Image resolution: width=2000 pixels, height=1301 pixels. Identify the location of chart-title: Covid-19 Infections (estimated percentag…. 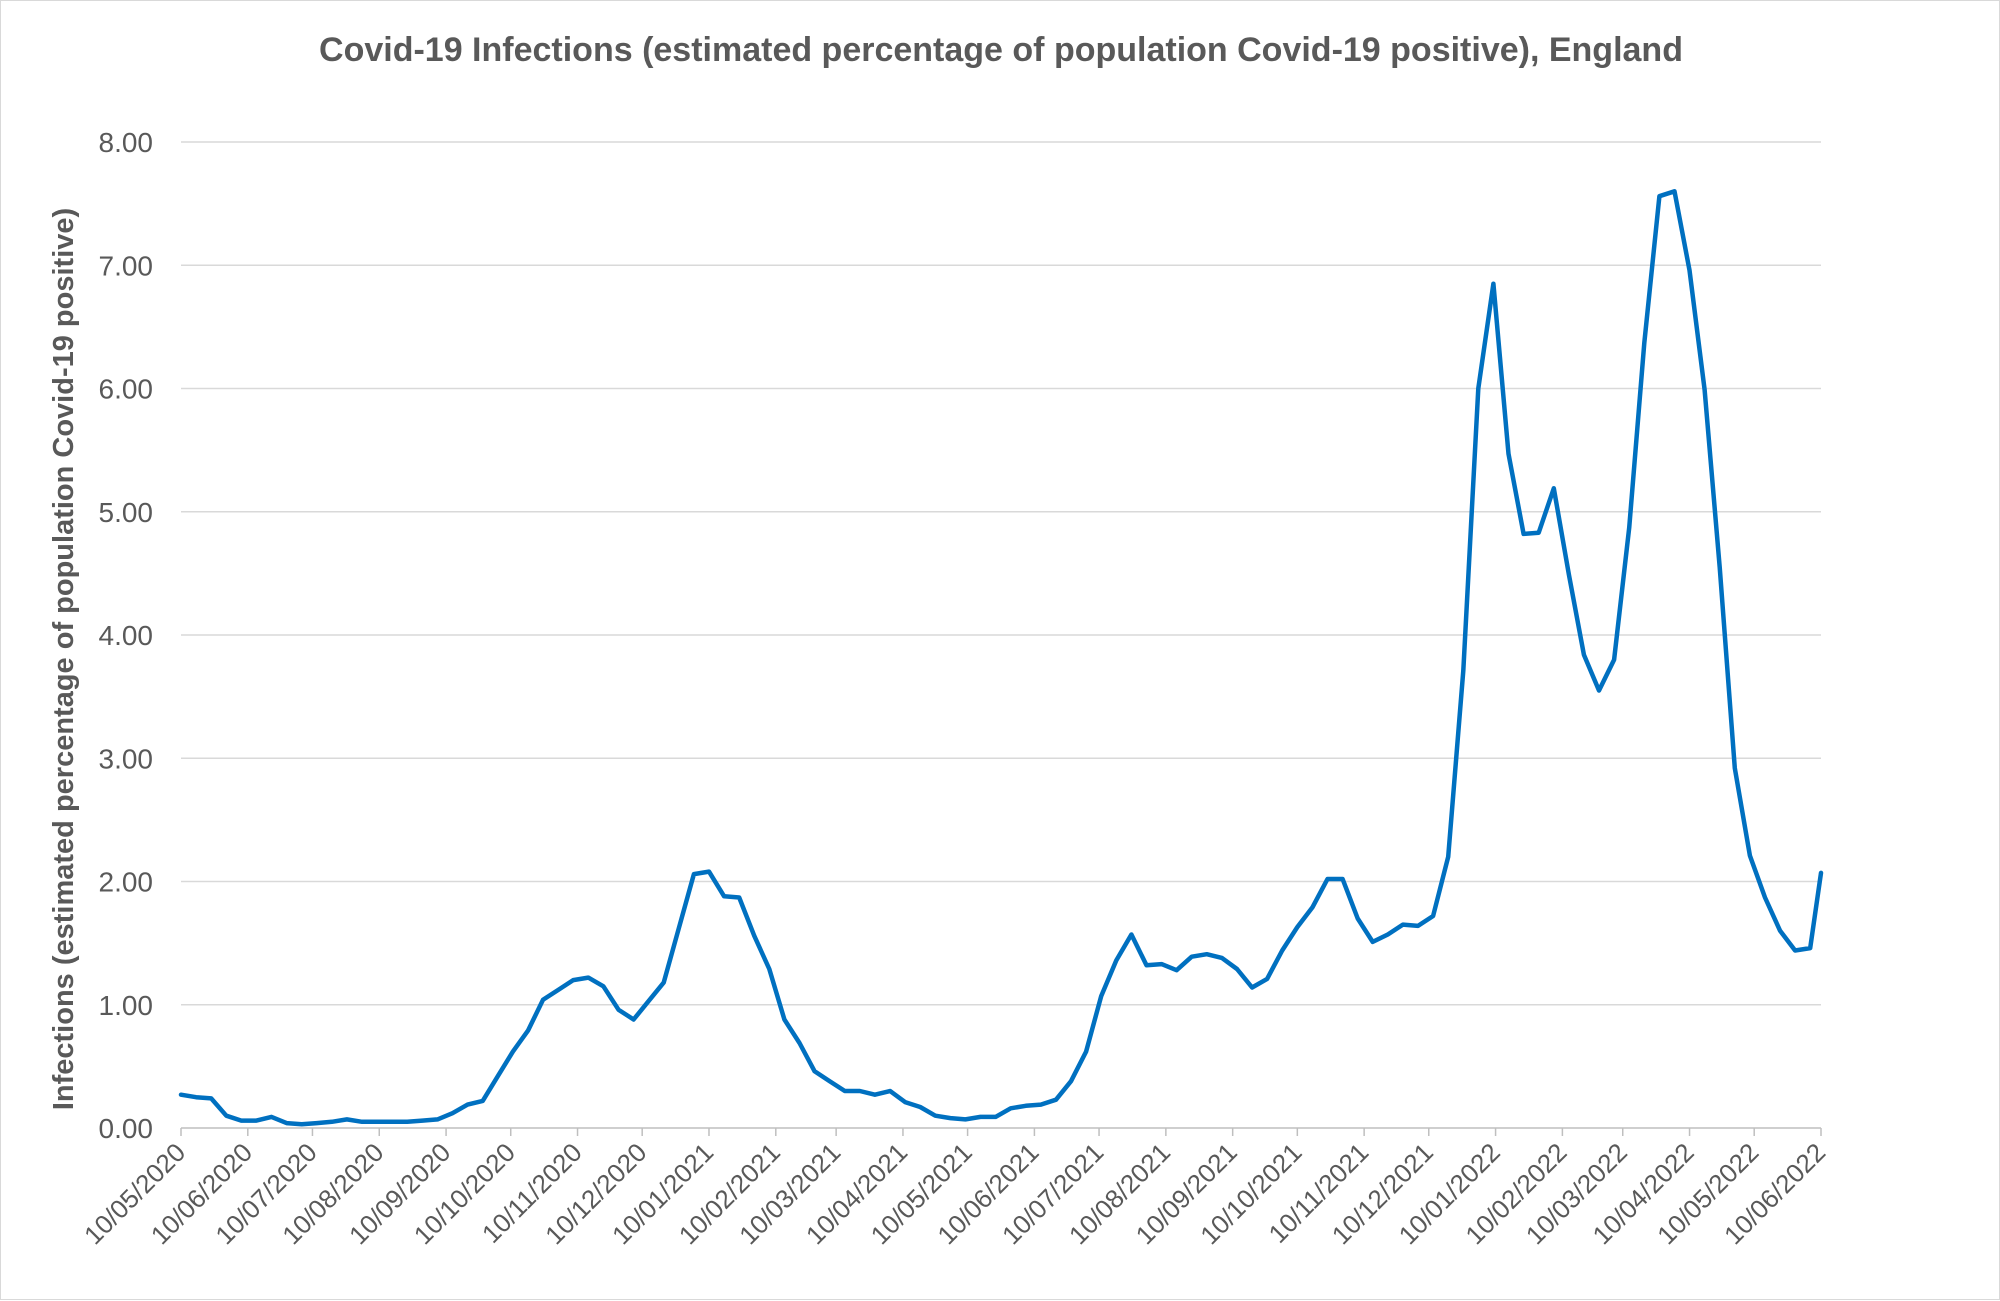
(1001, 50).